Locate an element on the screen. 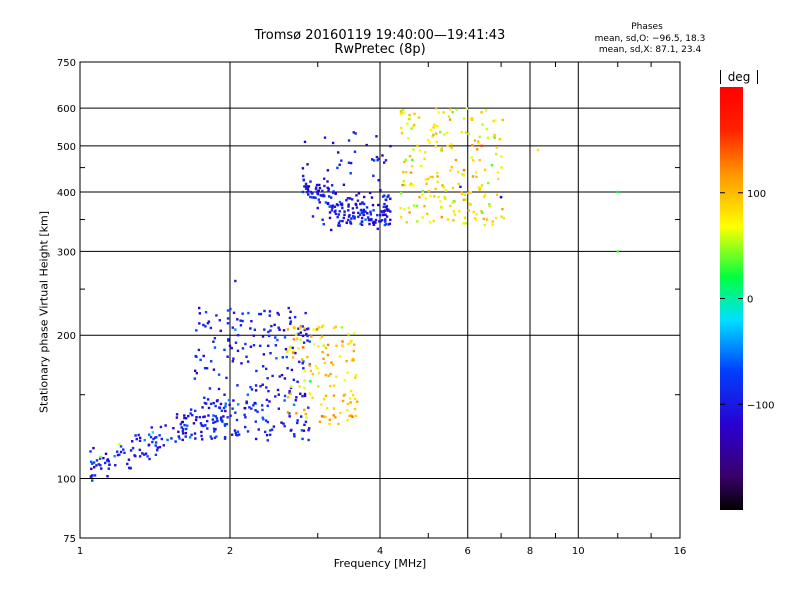  x-tick-label: 6 is located at coordinates (468, 551).